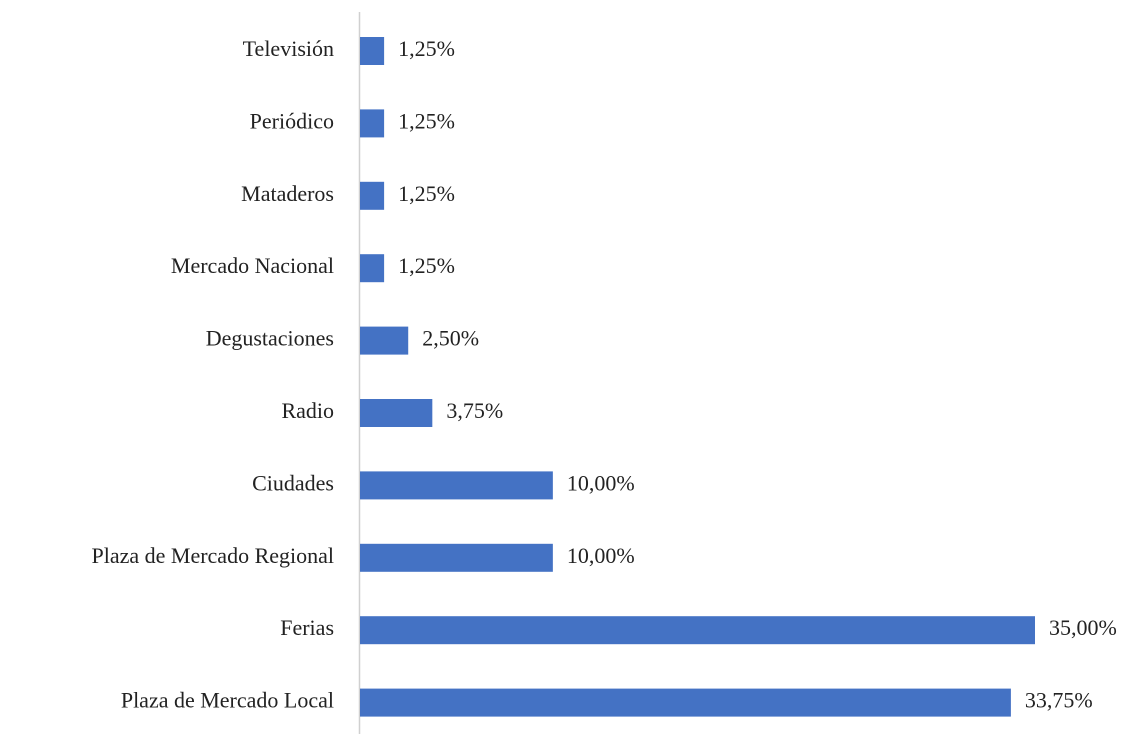 The width and height of the screenshot is (1141, 734). Describe the element at coordinates (212, 555) in the screenshot. I see `y-tick-label: Plaza de Mercado Regional` at that location.